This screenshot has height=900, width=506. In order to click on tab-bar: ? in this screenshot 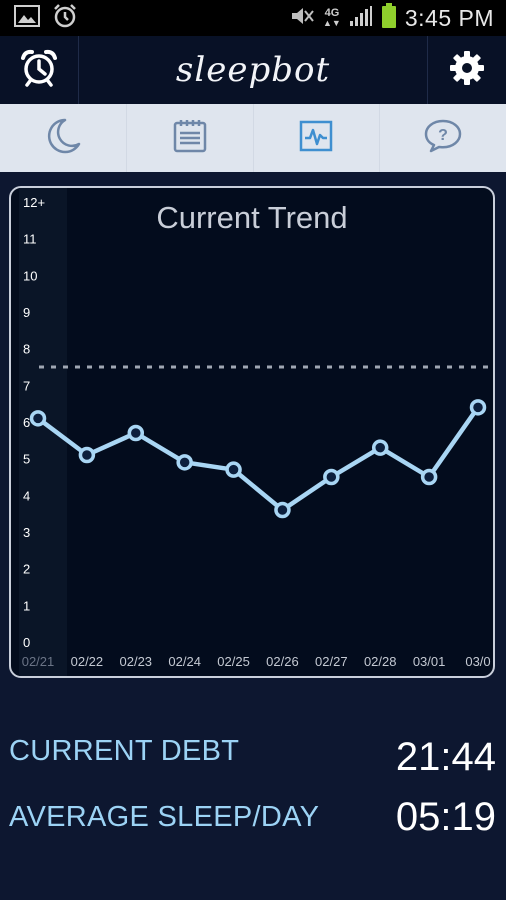, I will do `click(253, 138)`.